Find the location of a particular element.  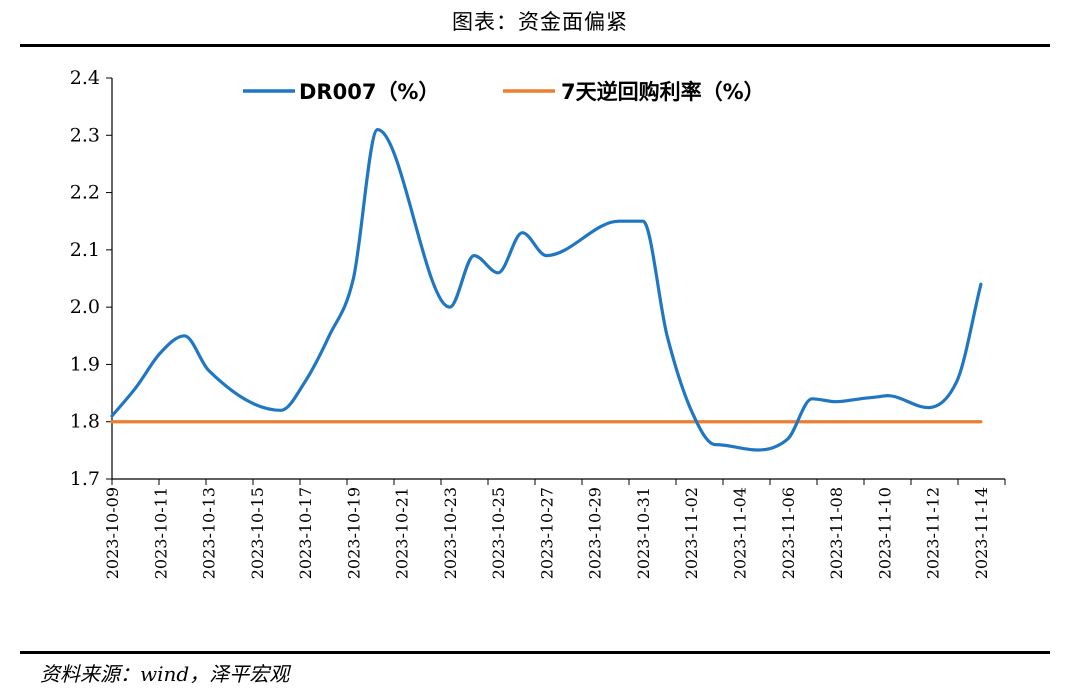

x-tick-label: 2023-11-08 is located at coordinates (836, 533).